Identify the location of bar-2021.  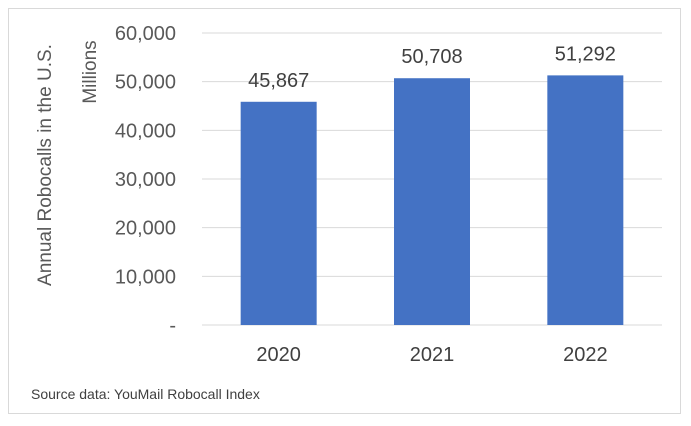
(432, 201).